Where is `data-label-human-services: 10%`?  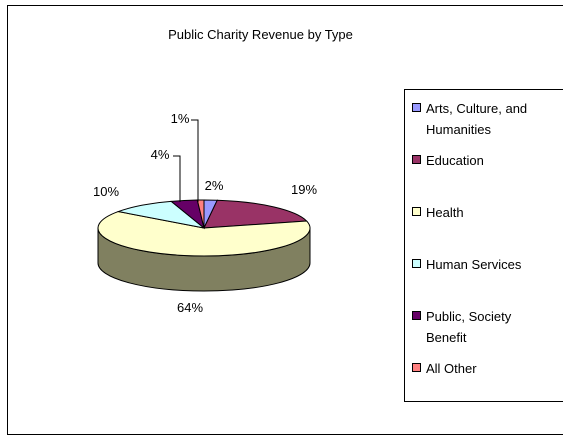
data-label-human-services: 10% is located at coordinates (106, 191).